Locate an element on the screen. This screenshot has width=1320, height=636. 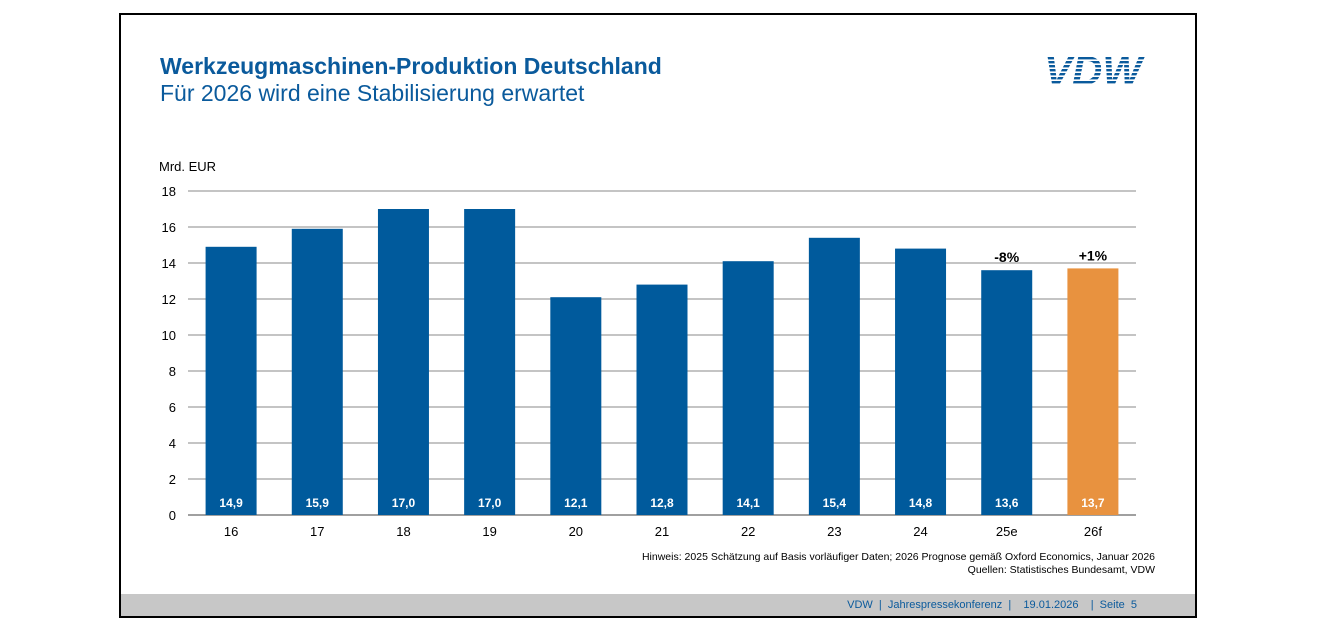
change-annotation: +1% is located at coordinates (1093, 255).